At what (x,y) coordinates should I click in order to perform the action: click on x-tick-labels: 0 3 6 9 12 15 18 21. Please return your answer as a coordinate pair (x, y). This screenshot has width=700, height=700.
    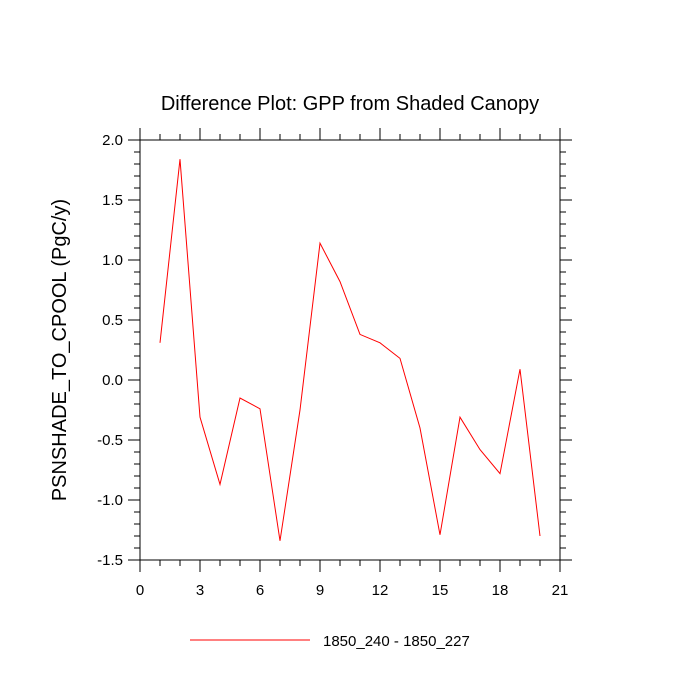
    Looking at the image, I should click on (352, 590).